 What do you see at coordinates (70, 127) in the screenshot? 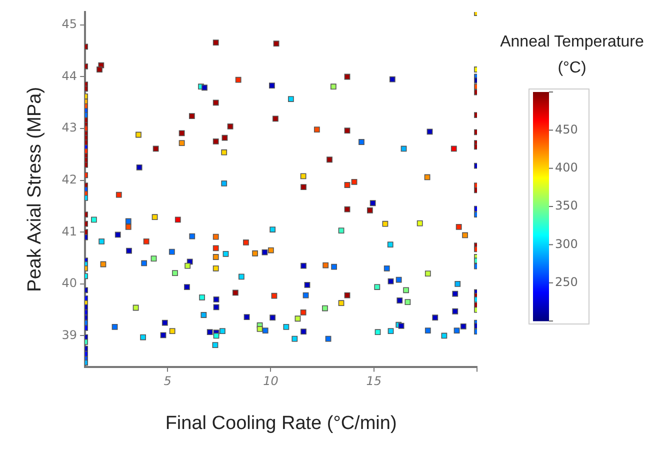
I see `y-tick-label: 43` at bounding box center [70, 127].